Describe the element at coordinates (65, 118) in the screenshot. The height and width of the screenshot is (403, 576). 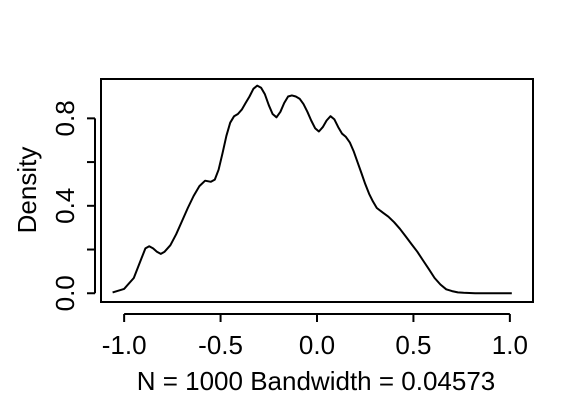
I see `y-tick-label: 0.8` at that location.